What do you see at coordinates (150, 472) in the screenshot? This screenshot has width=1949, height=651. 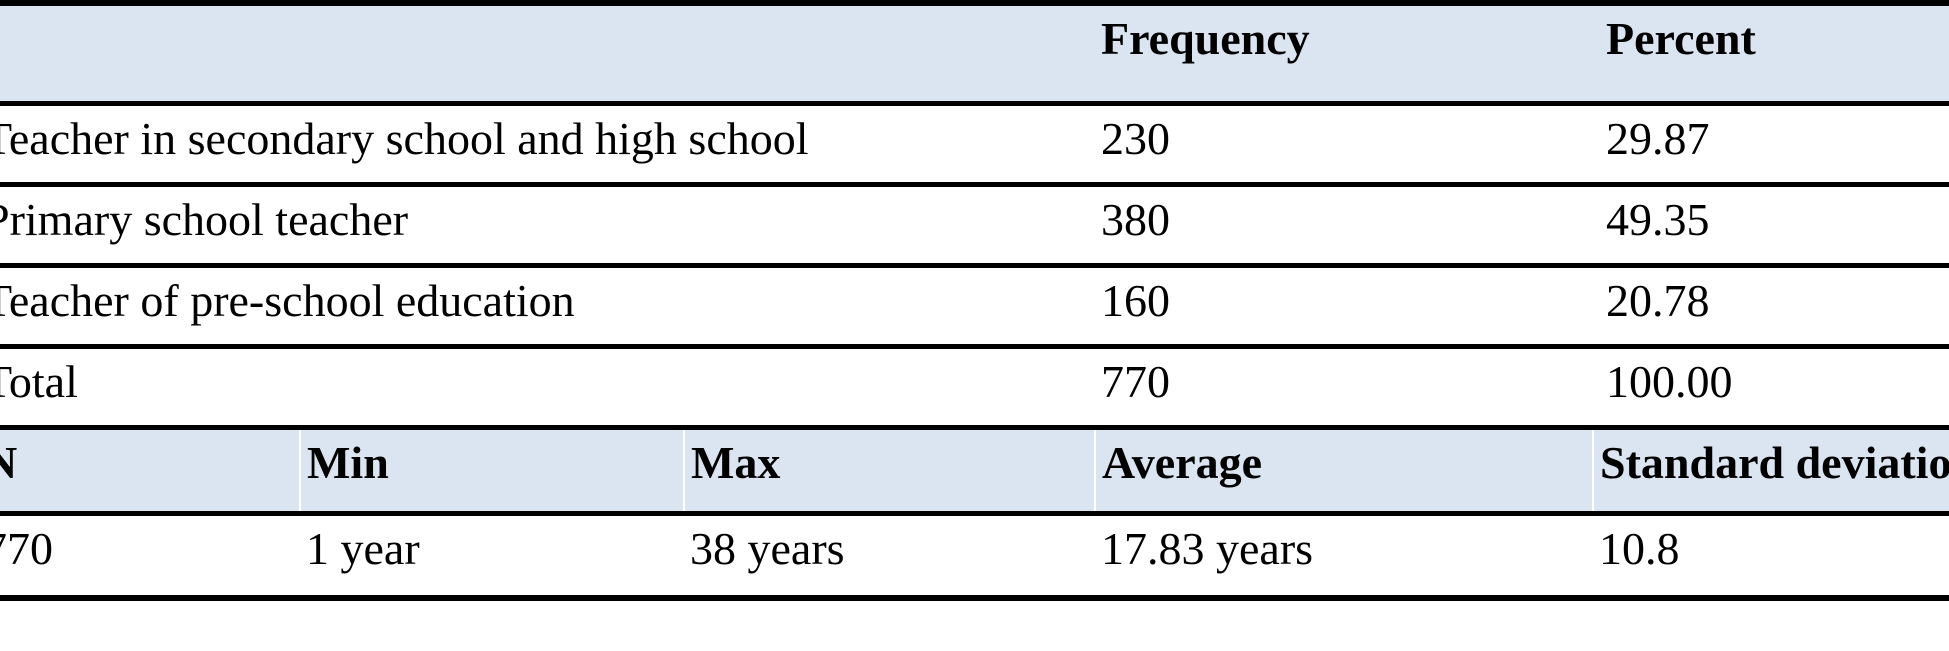 I see `column-header-n: N` at bounding box center [150, 472].